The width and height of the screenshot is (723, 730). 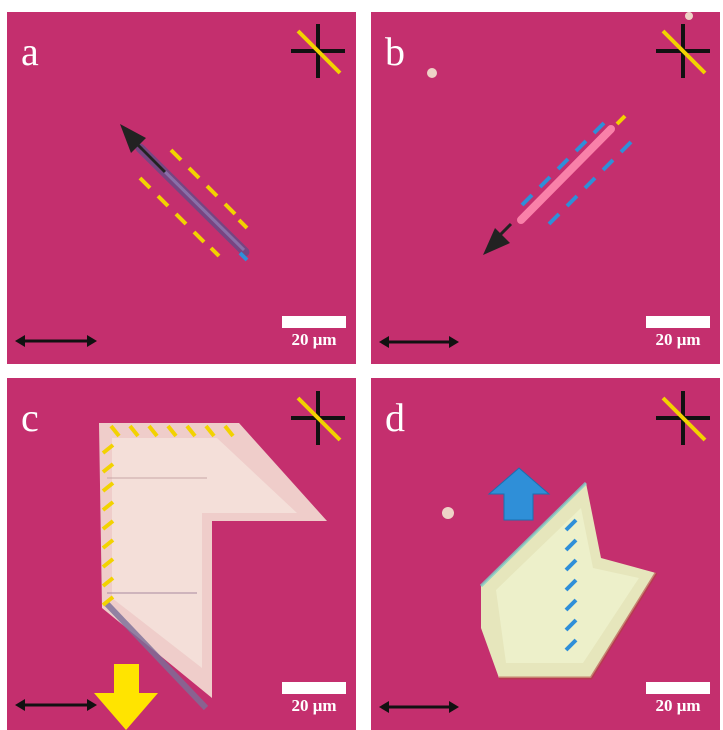 I want to click on panel-label-a: a, so click(x=30, y=51).